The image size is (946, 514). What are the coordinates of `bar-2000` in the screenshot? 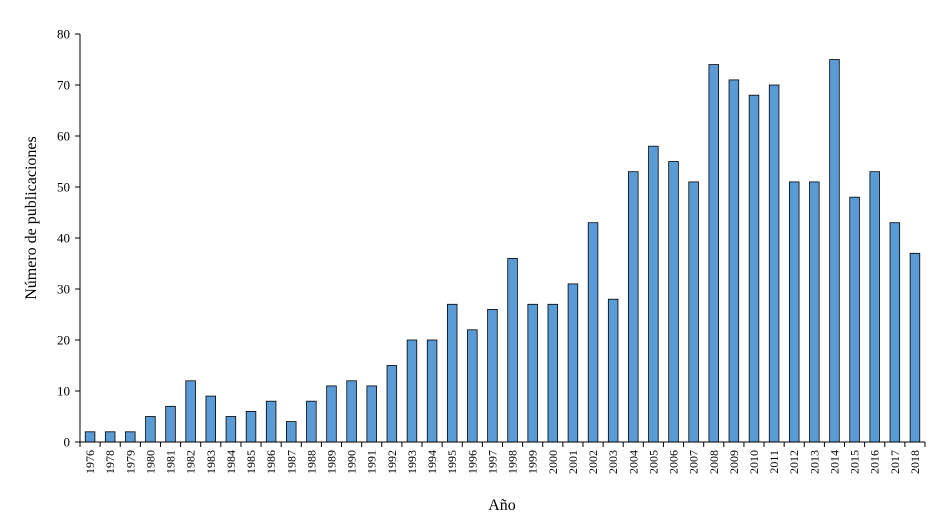 It's located at (553, 373).